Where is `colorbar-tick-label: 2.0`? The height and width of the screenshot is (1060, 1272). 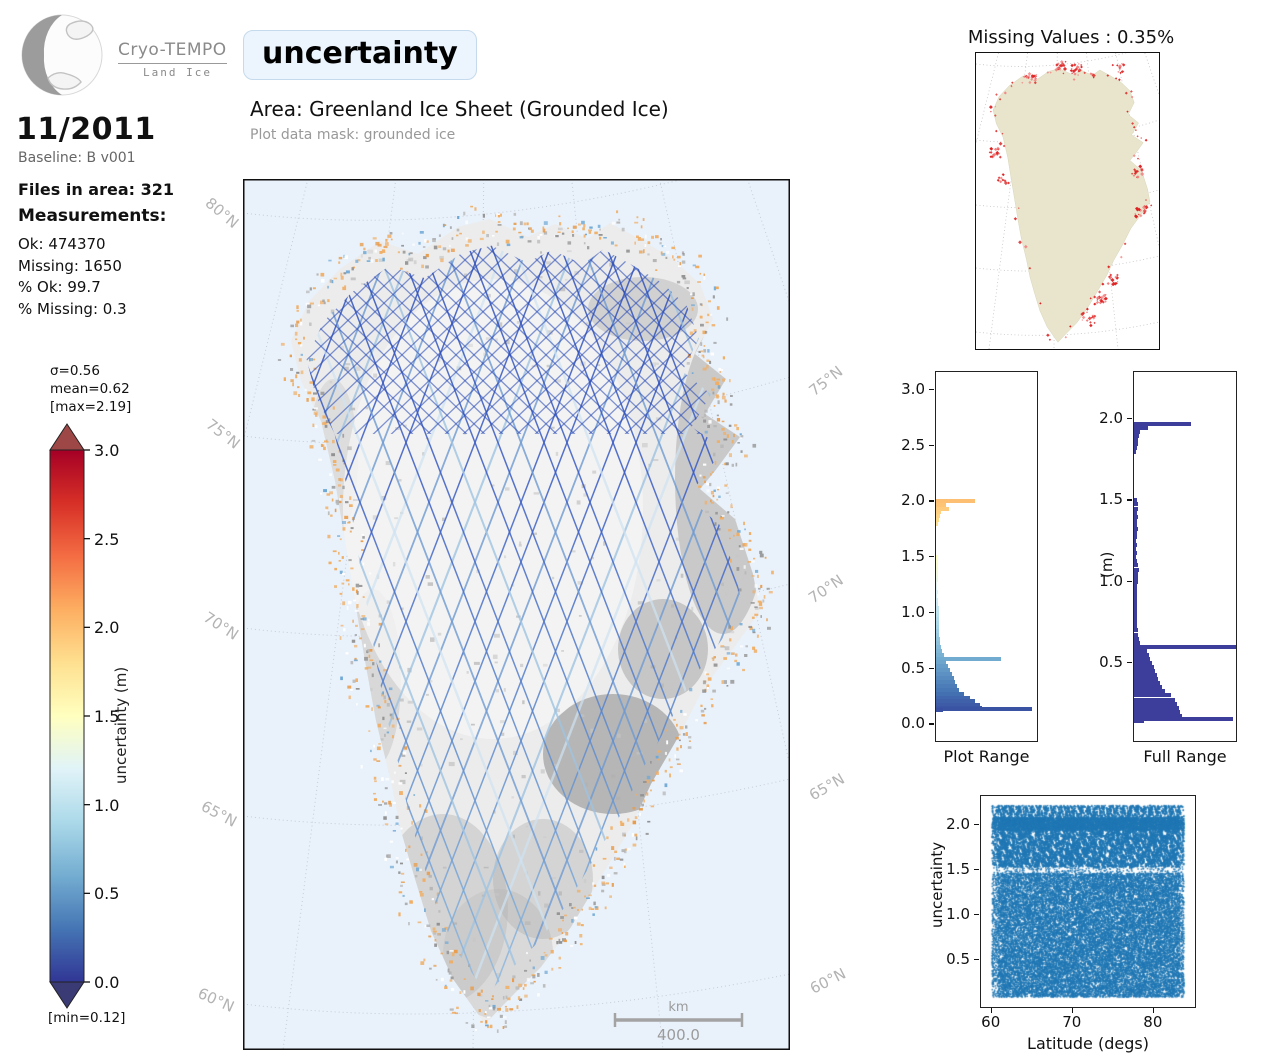
colorbar-tick-label: 2.0 is located at coordinates (107, 628).